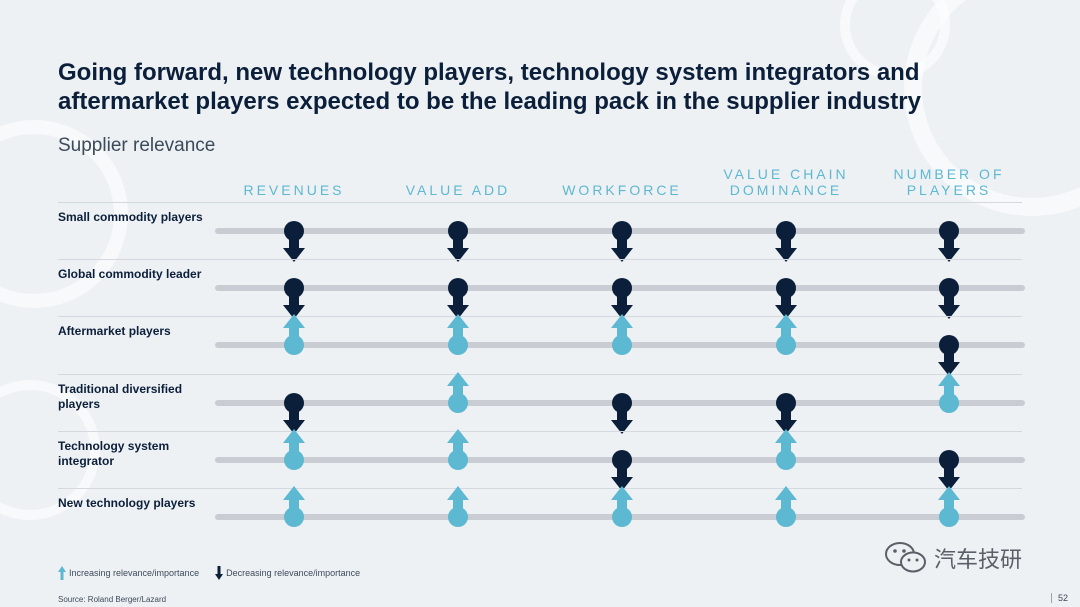 This screenshot has height=607, width=1080. I want to click on legend-increasing: Increasing relevance/importance, so click(128, 573).